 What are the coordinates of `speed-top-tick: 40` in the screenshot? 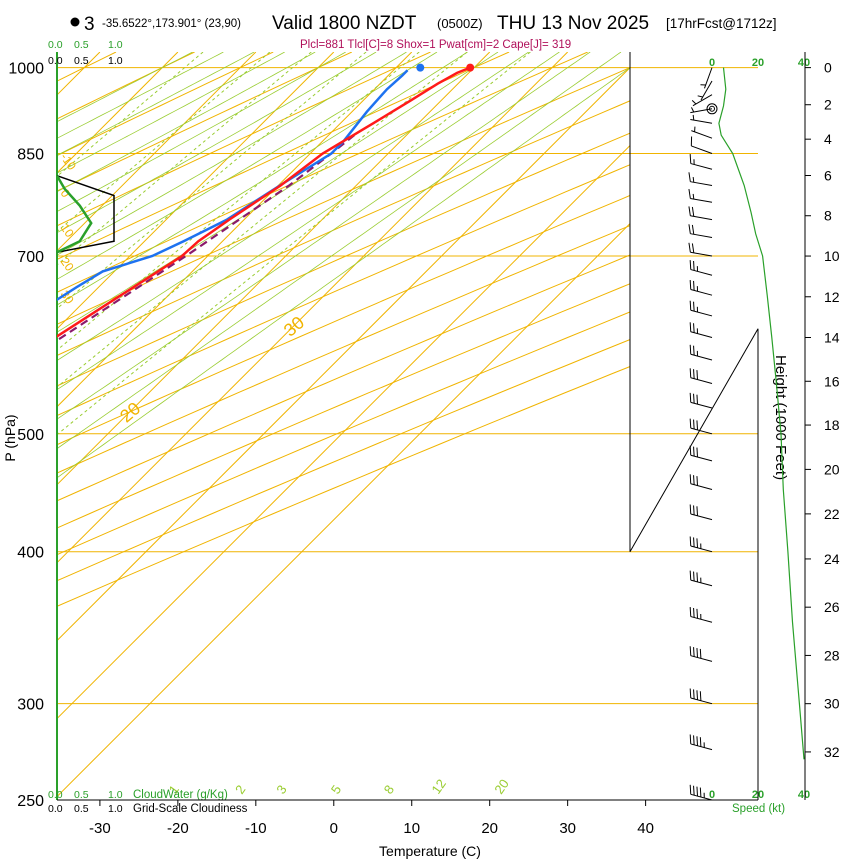 It's located at (804, 63).